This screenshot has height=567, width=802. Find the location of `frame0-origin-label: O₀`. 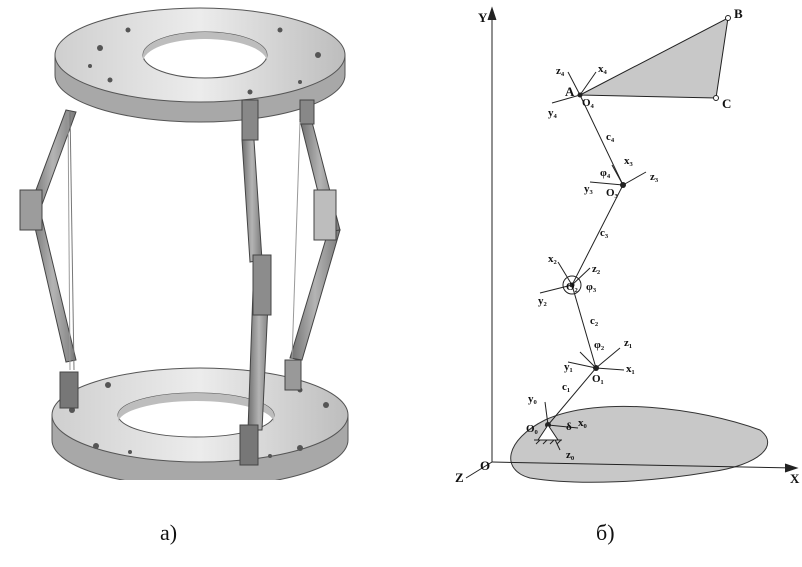

frame0-origin-label: O₀ is located at coordinates (532, 429).